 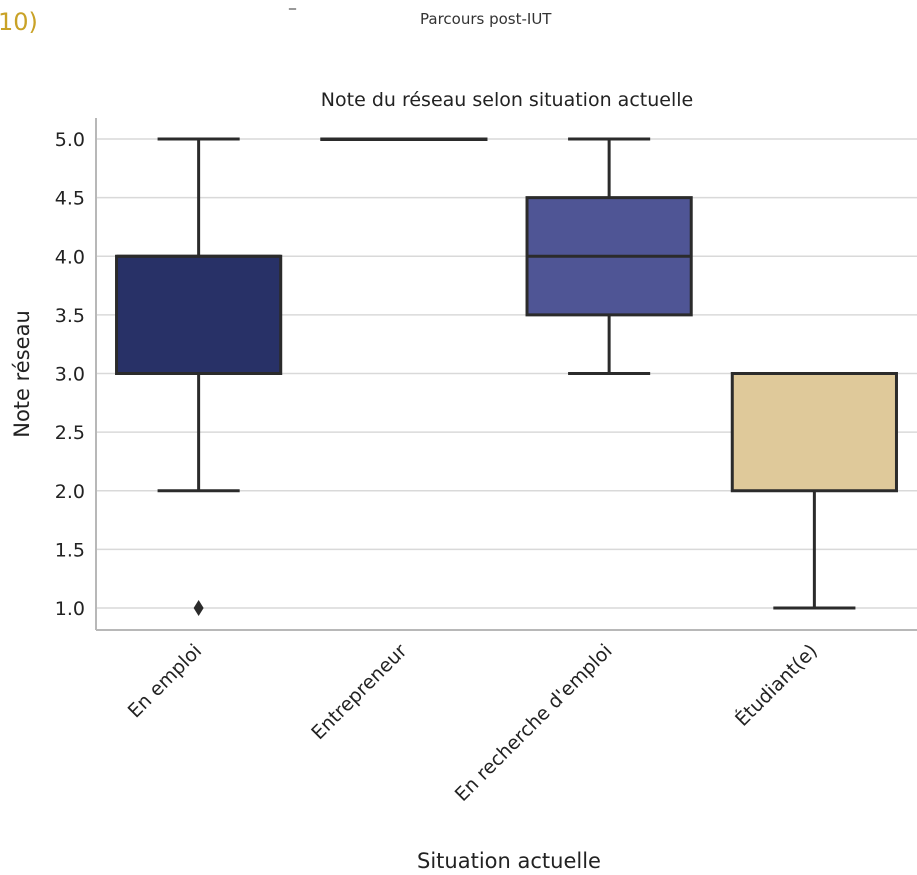 I want to click on x-axis-label: Situation actuelle, so click(x=509, y=861).